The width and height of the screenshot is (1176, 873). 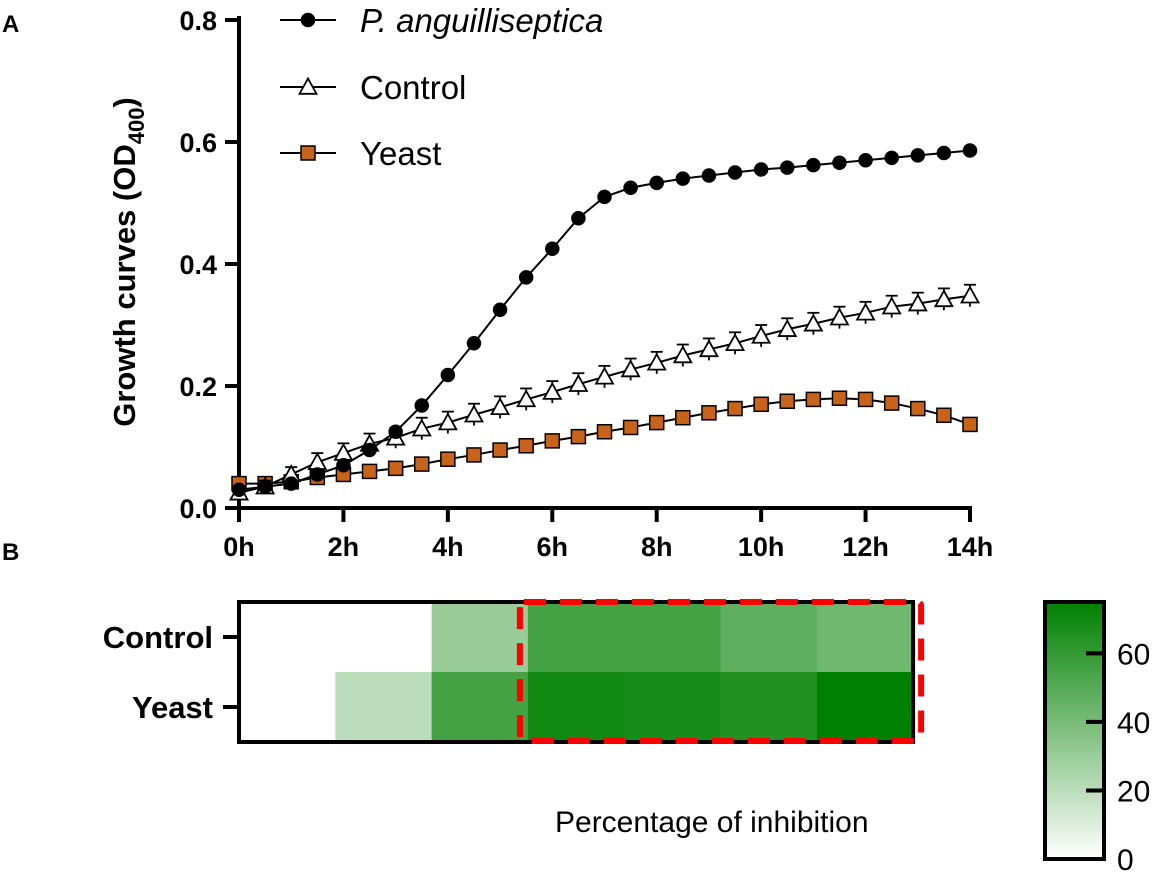 What do you see at coordinates (604, 441) in the screenshot?
I see `series-yeast` at bounding box center [604, 441].